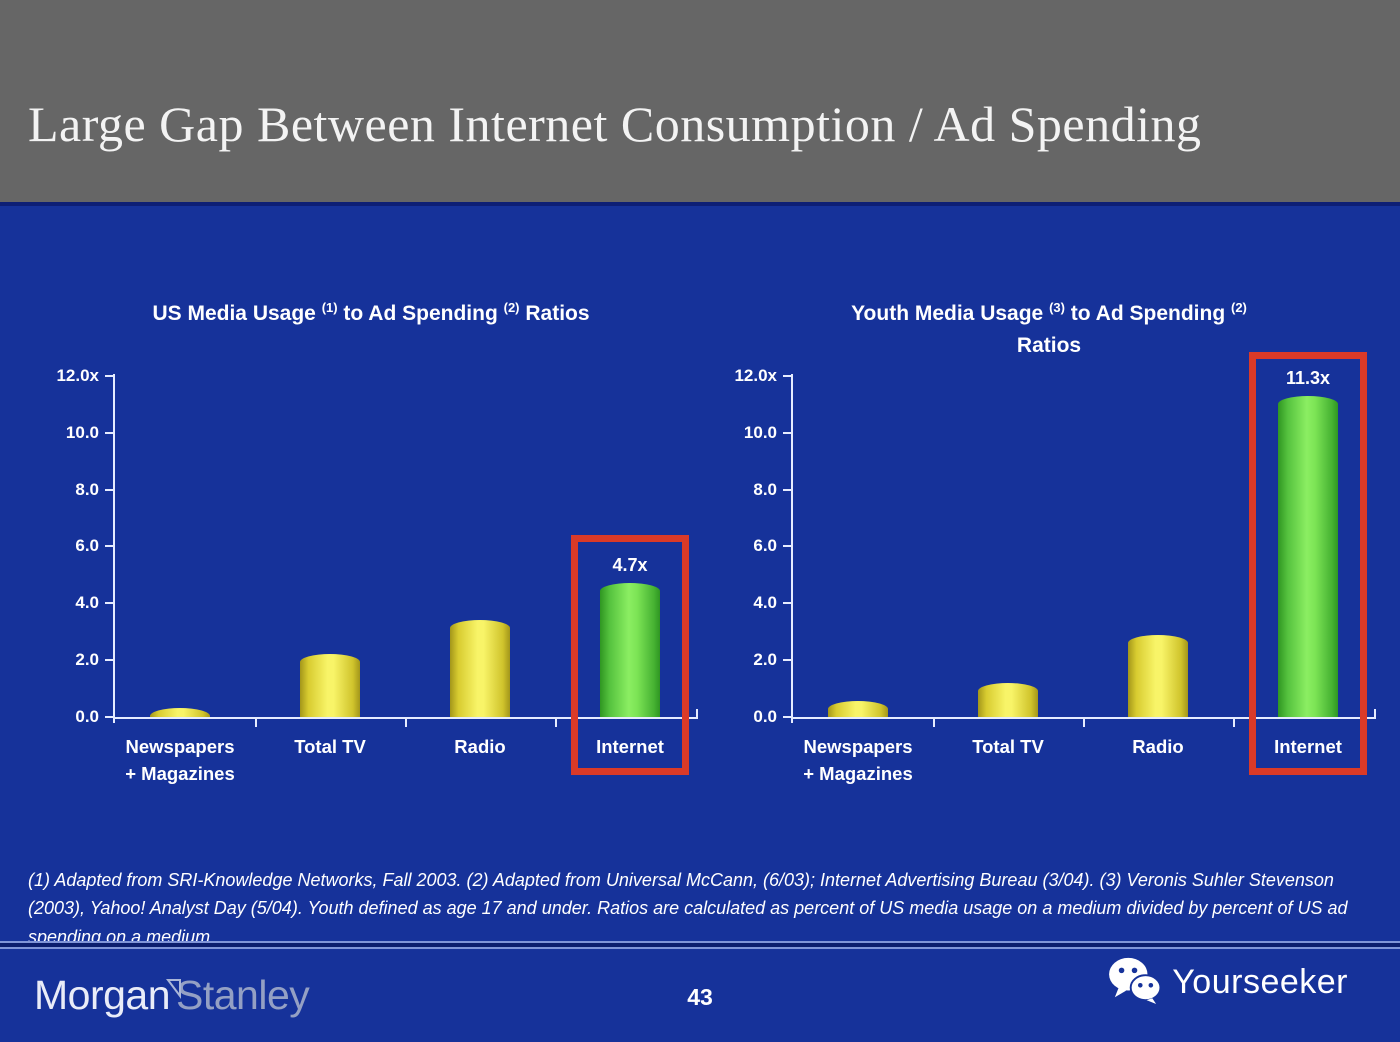 Image resolution: width=1400 pixels, height=1042 pixels. What do you see at coordinates (1057, 307) in the screenshot?
I see `title-superscript: (3)` at bounding box center [1057, 307].